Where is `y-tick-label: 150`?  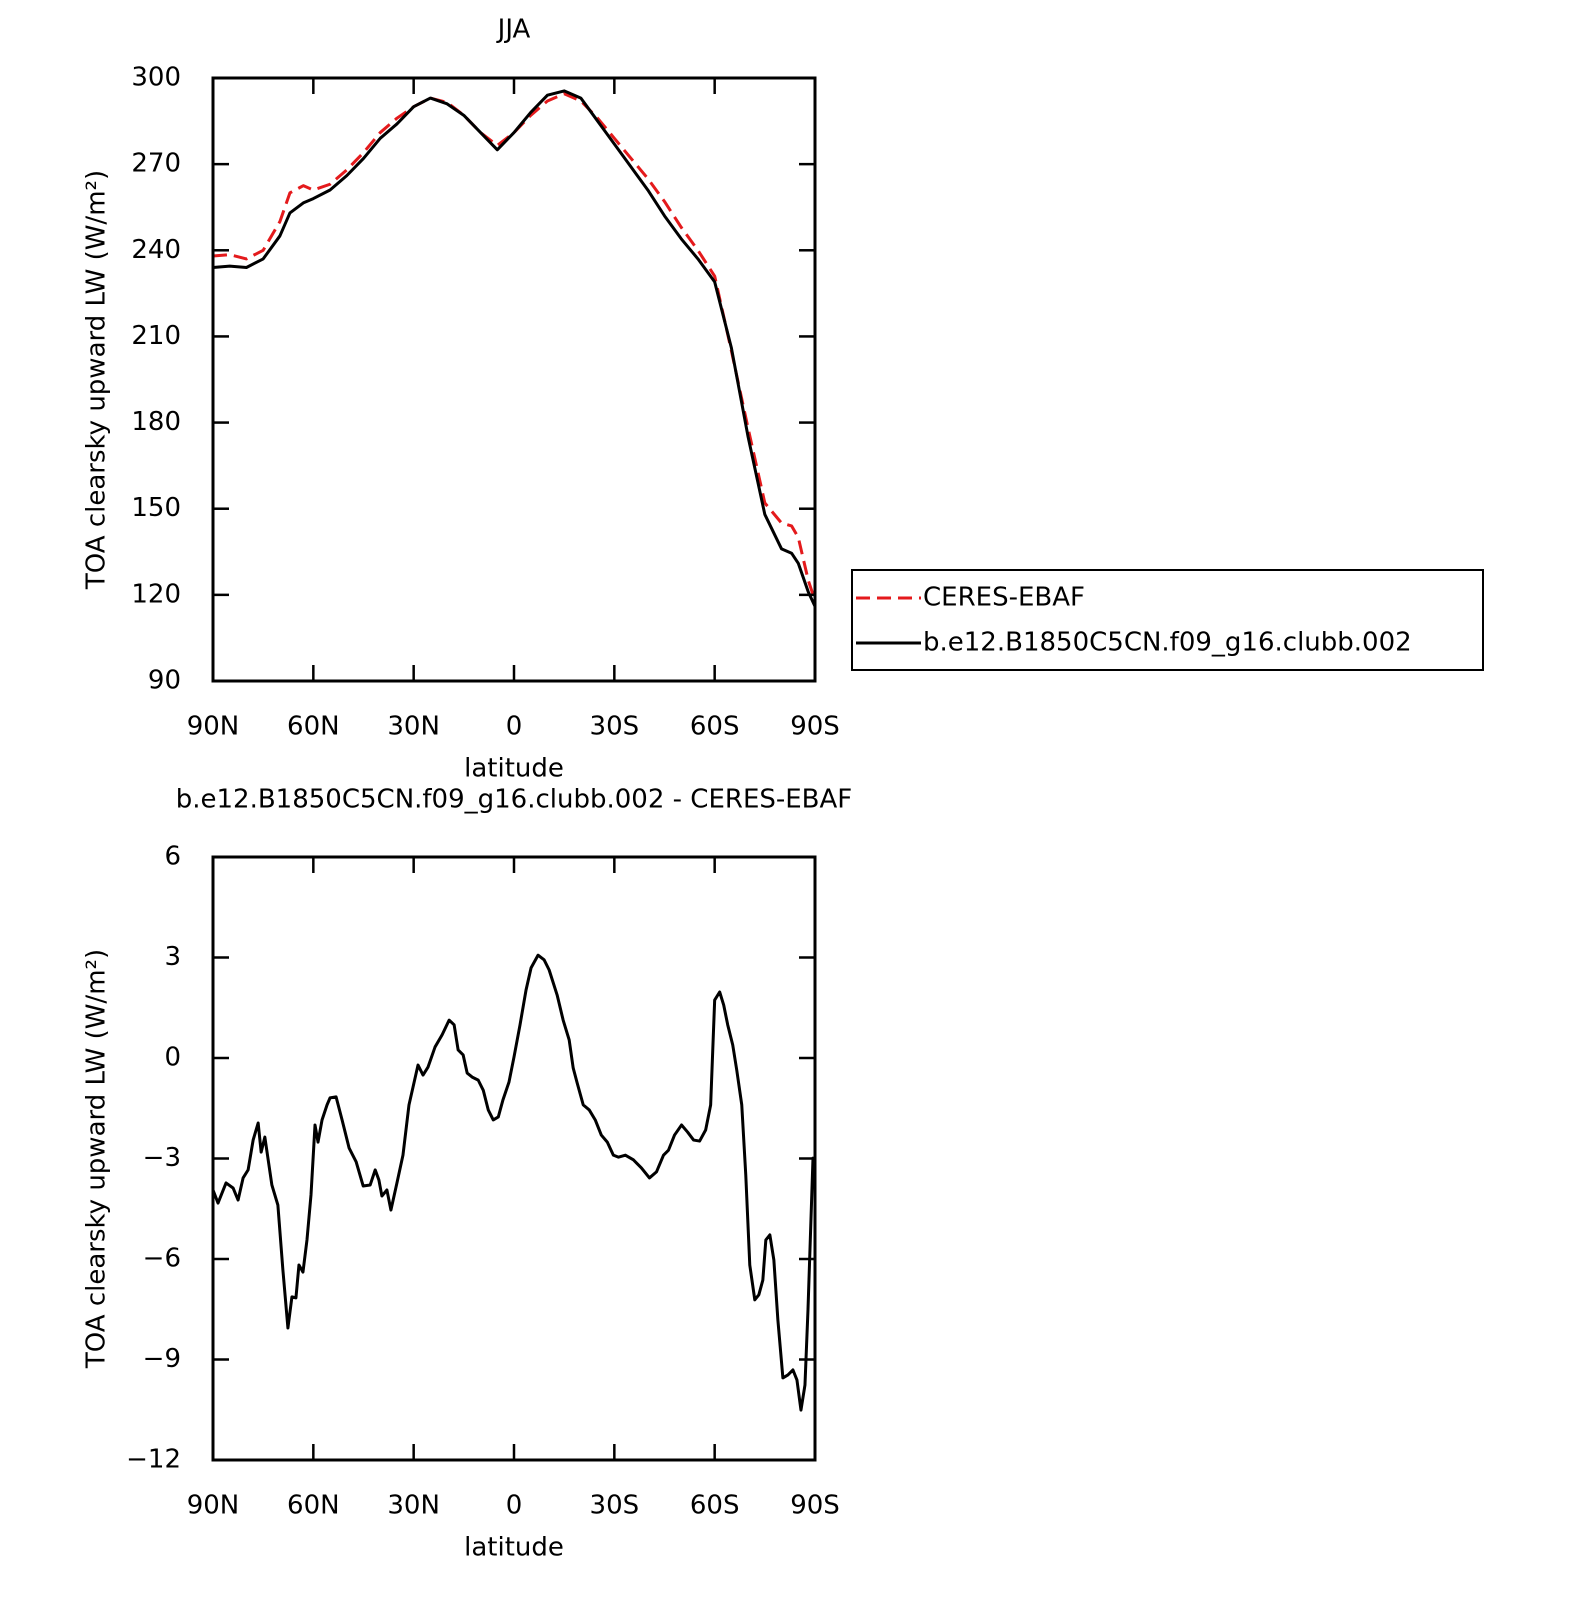
y-tick-label: 150 is located at coordinates (156, 508).